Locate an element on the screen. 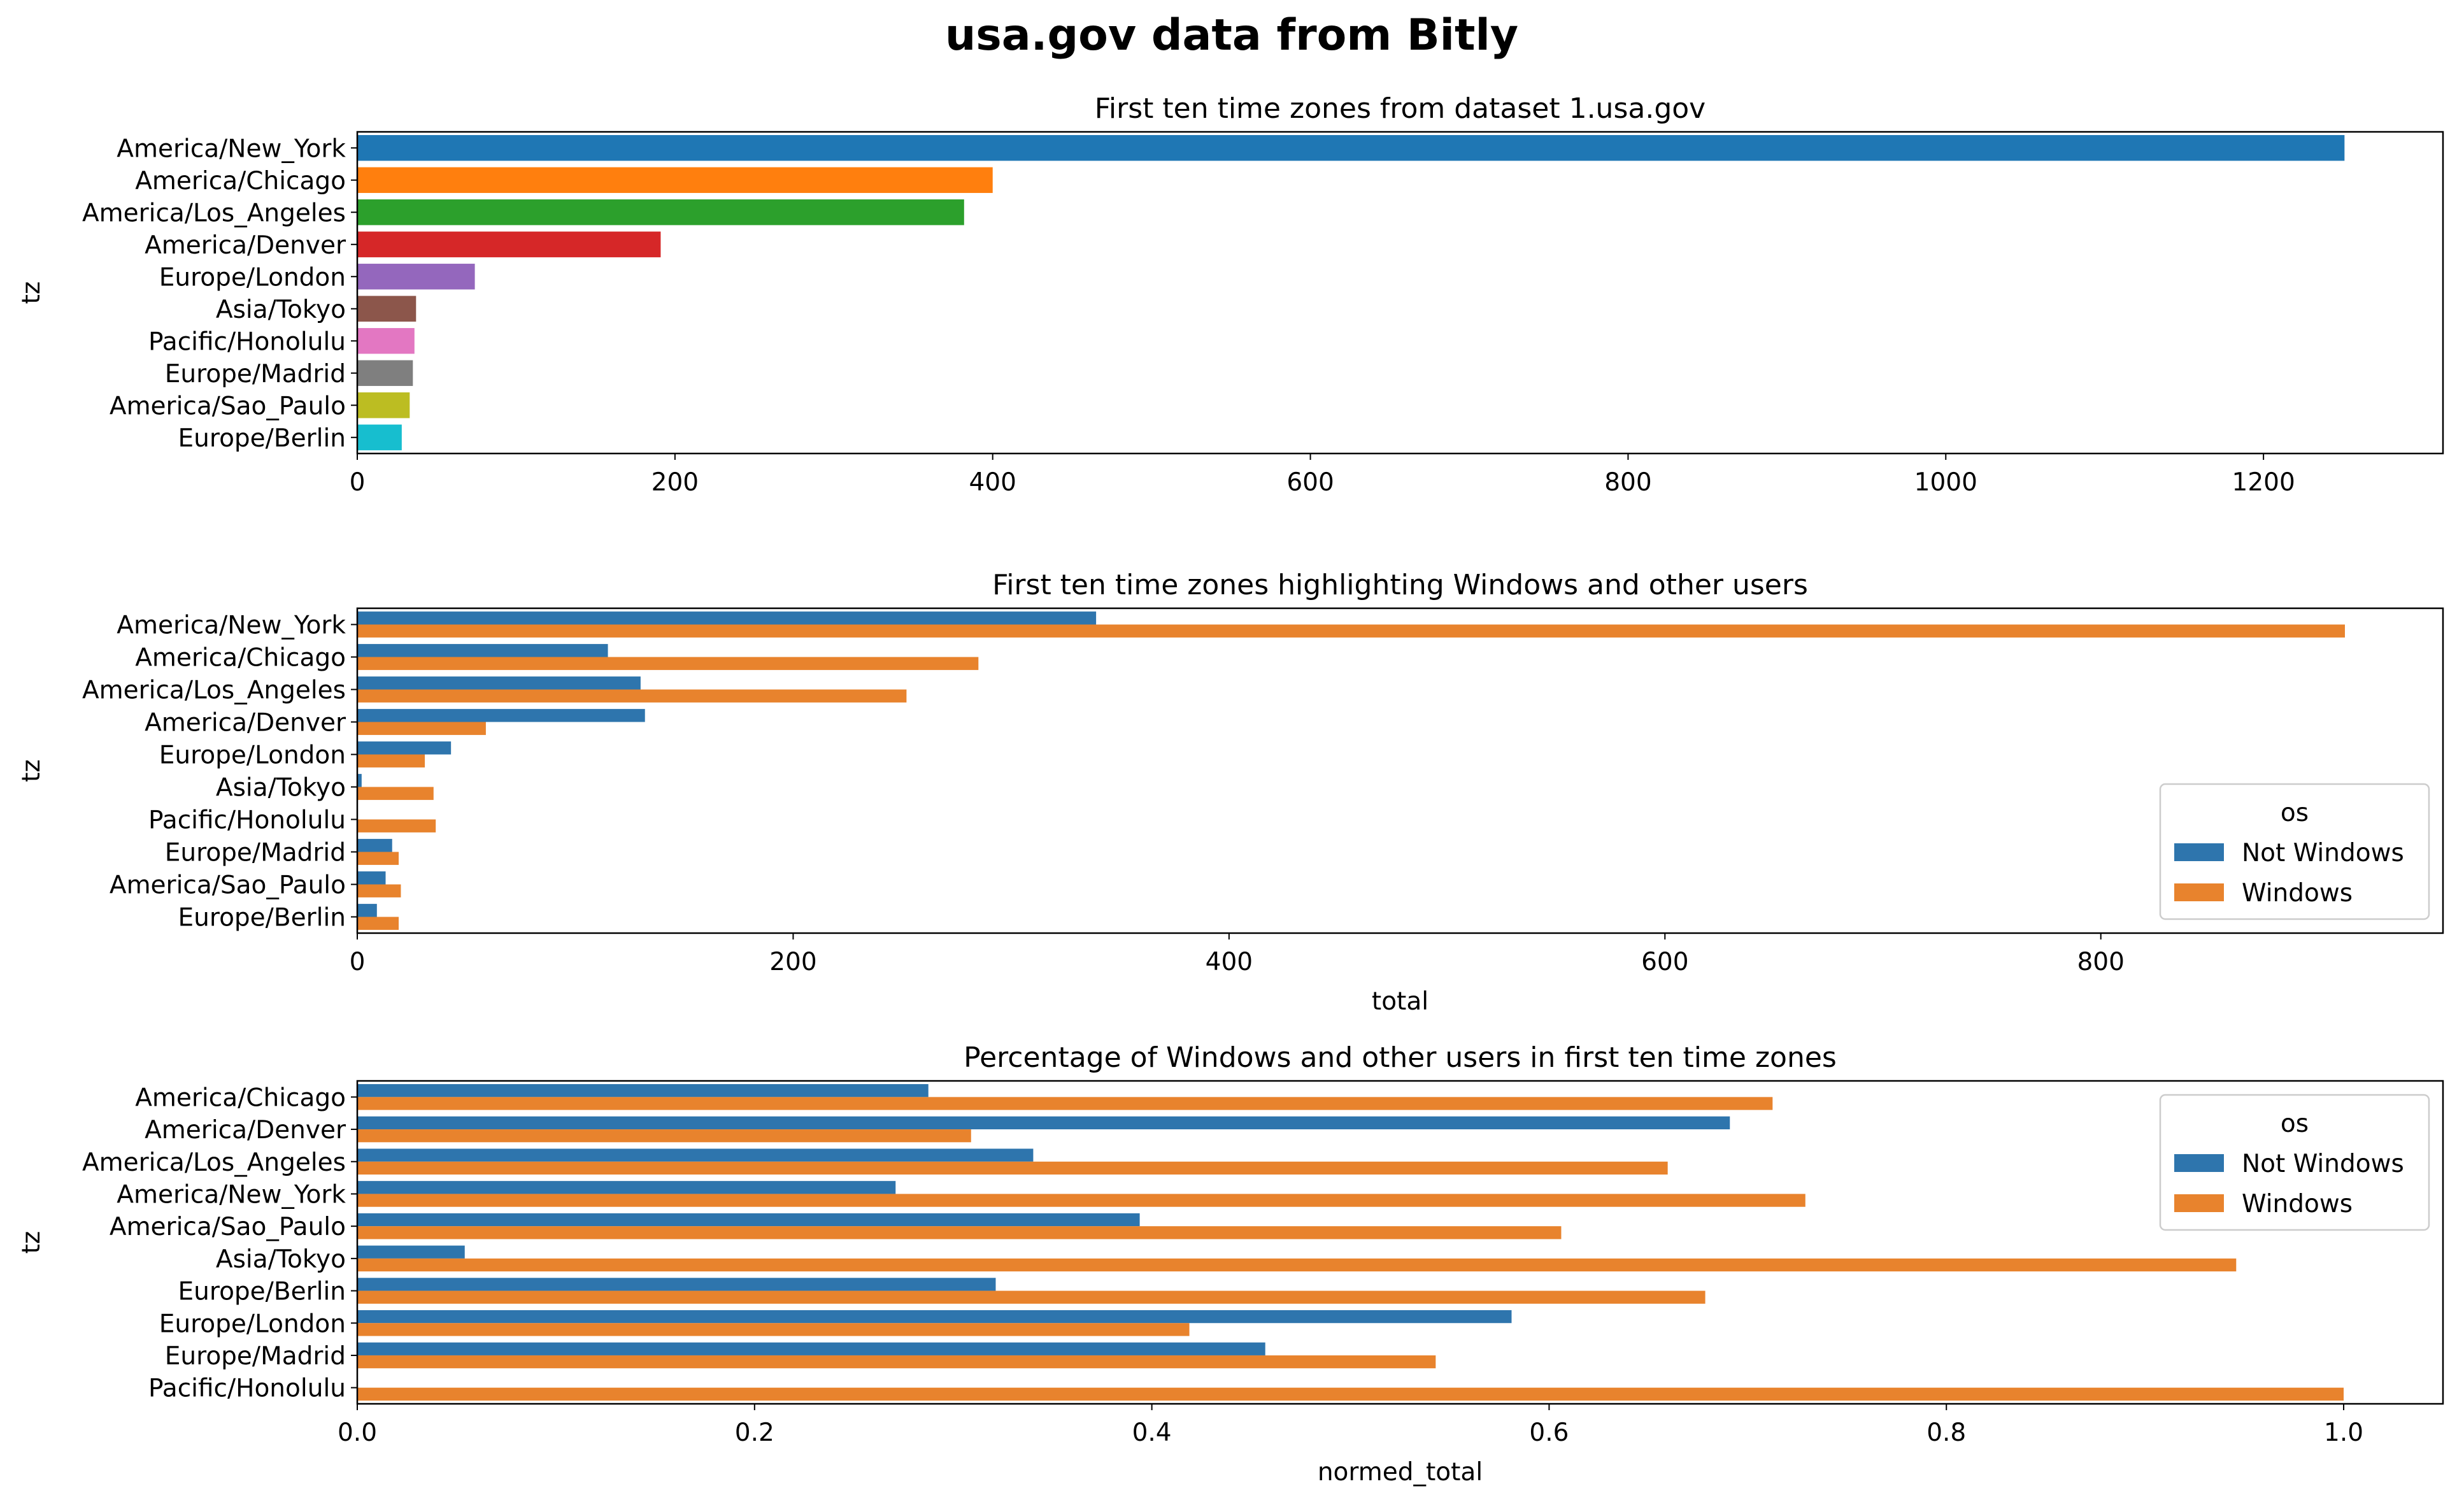  xtick-label: 400 is located at coordinates (992, 482).